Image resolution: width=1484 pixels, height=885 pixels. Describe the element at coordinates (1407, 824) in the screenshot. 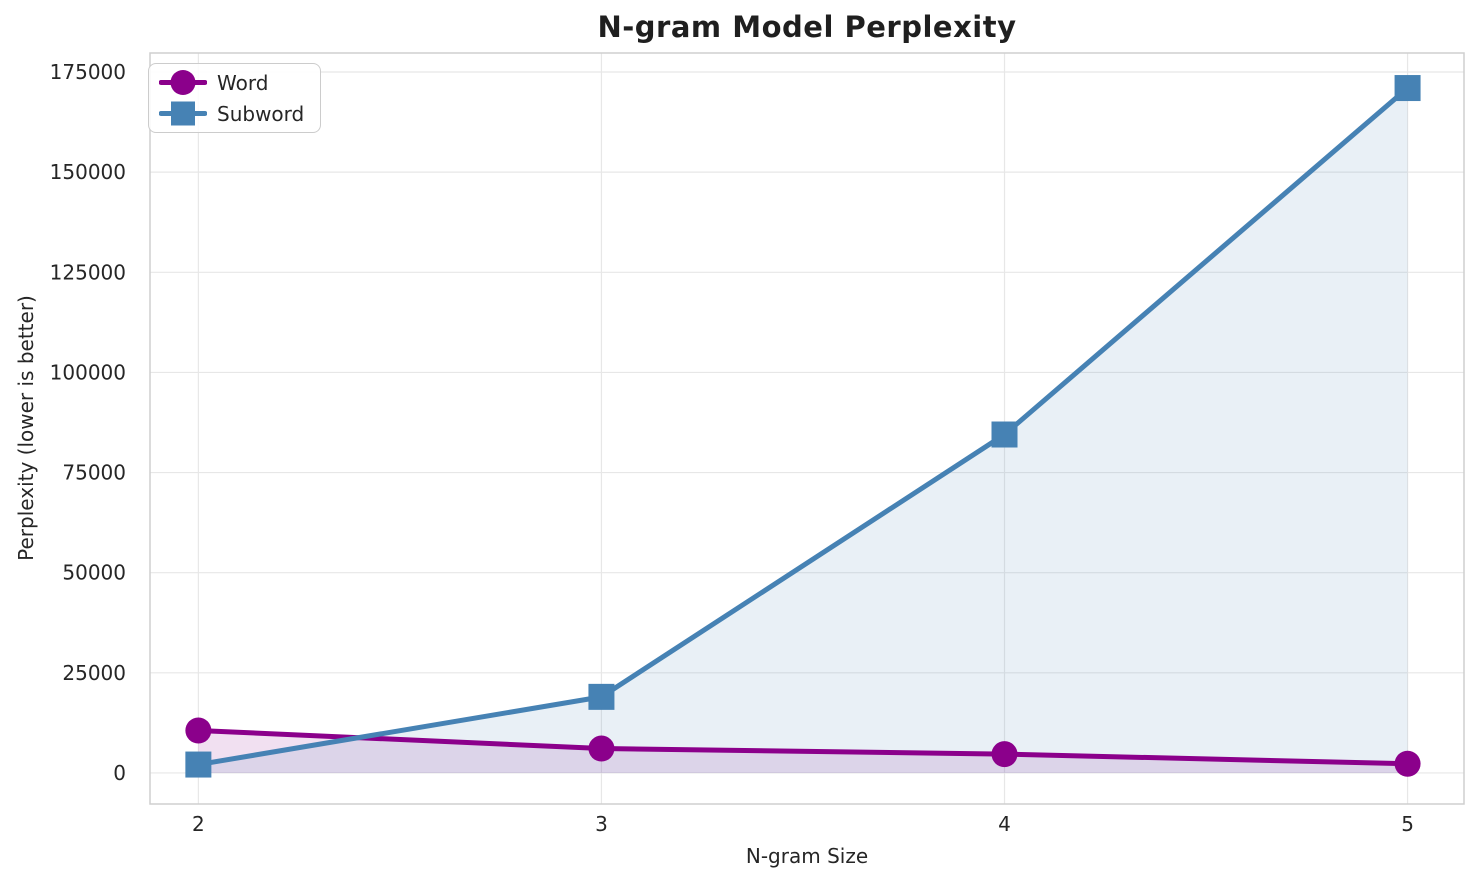

I see `x-tick-label: 5` at that location.